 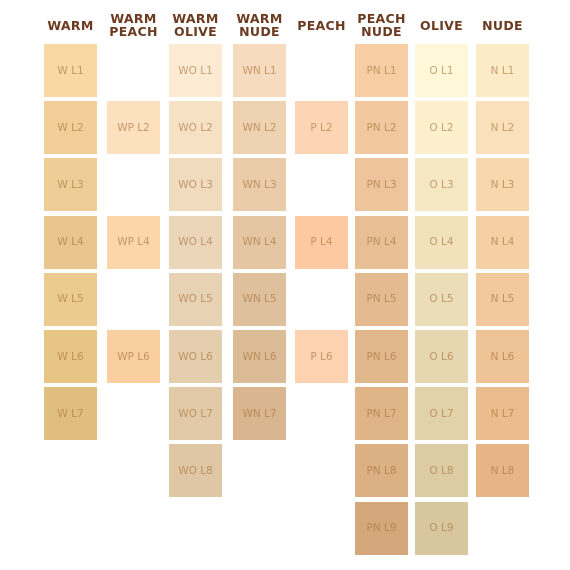 I want to click on swatch: WN L1, so click(x=259, y=70).